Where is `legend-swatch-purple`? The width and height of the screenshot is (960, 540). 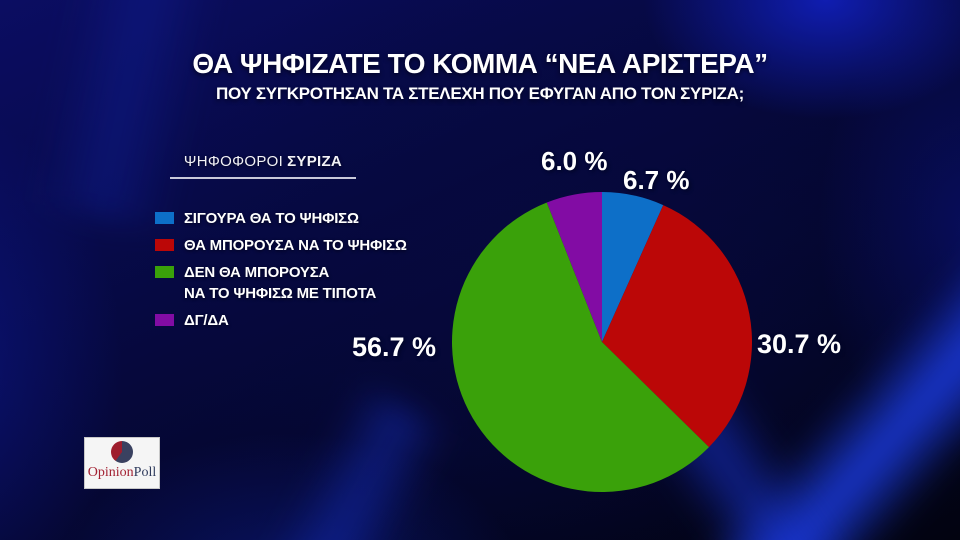
legend-swatch-purple is located at coordinates (164, 320).